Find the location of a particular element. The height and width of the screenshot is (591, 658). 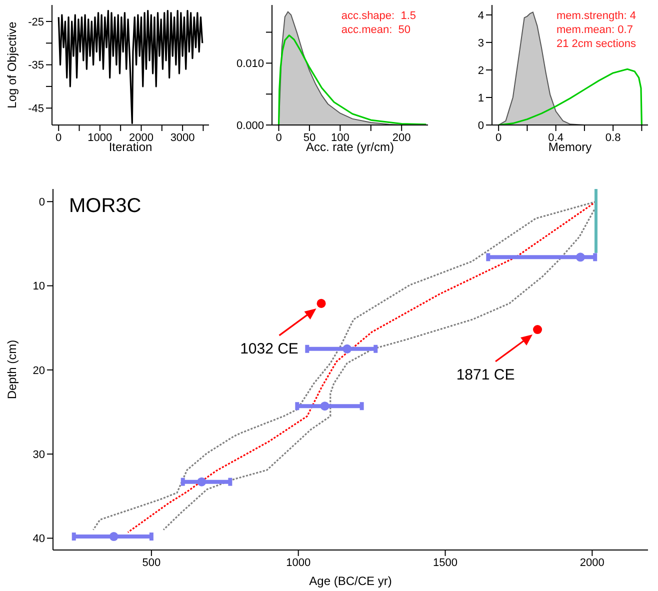

y-tick-label: -25 is located at coordinates (36, 22).